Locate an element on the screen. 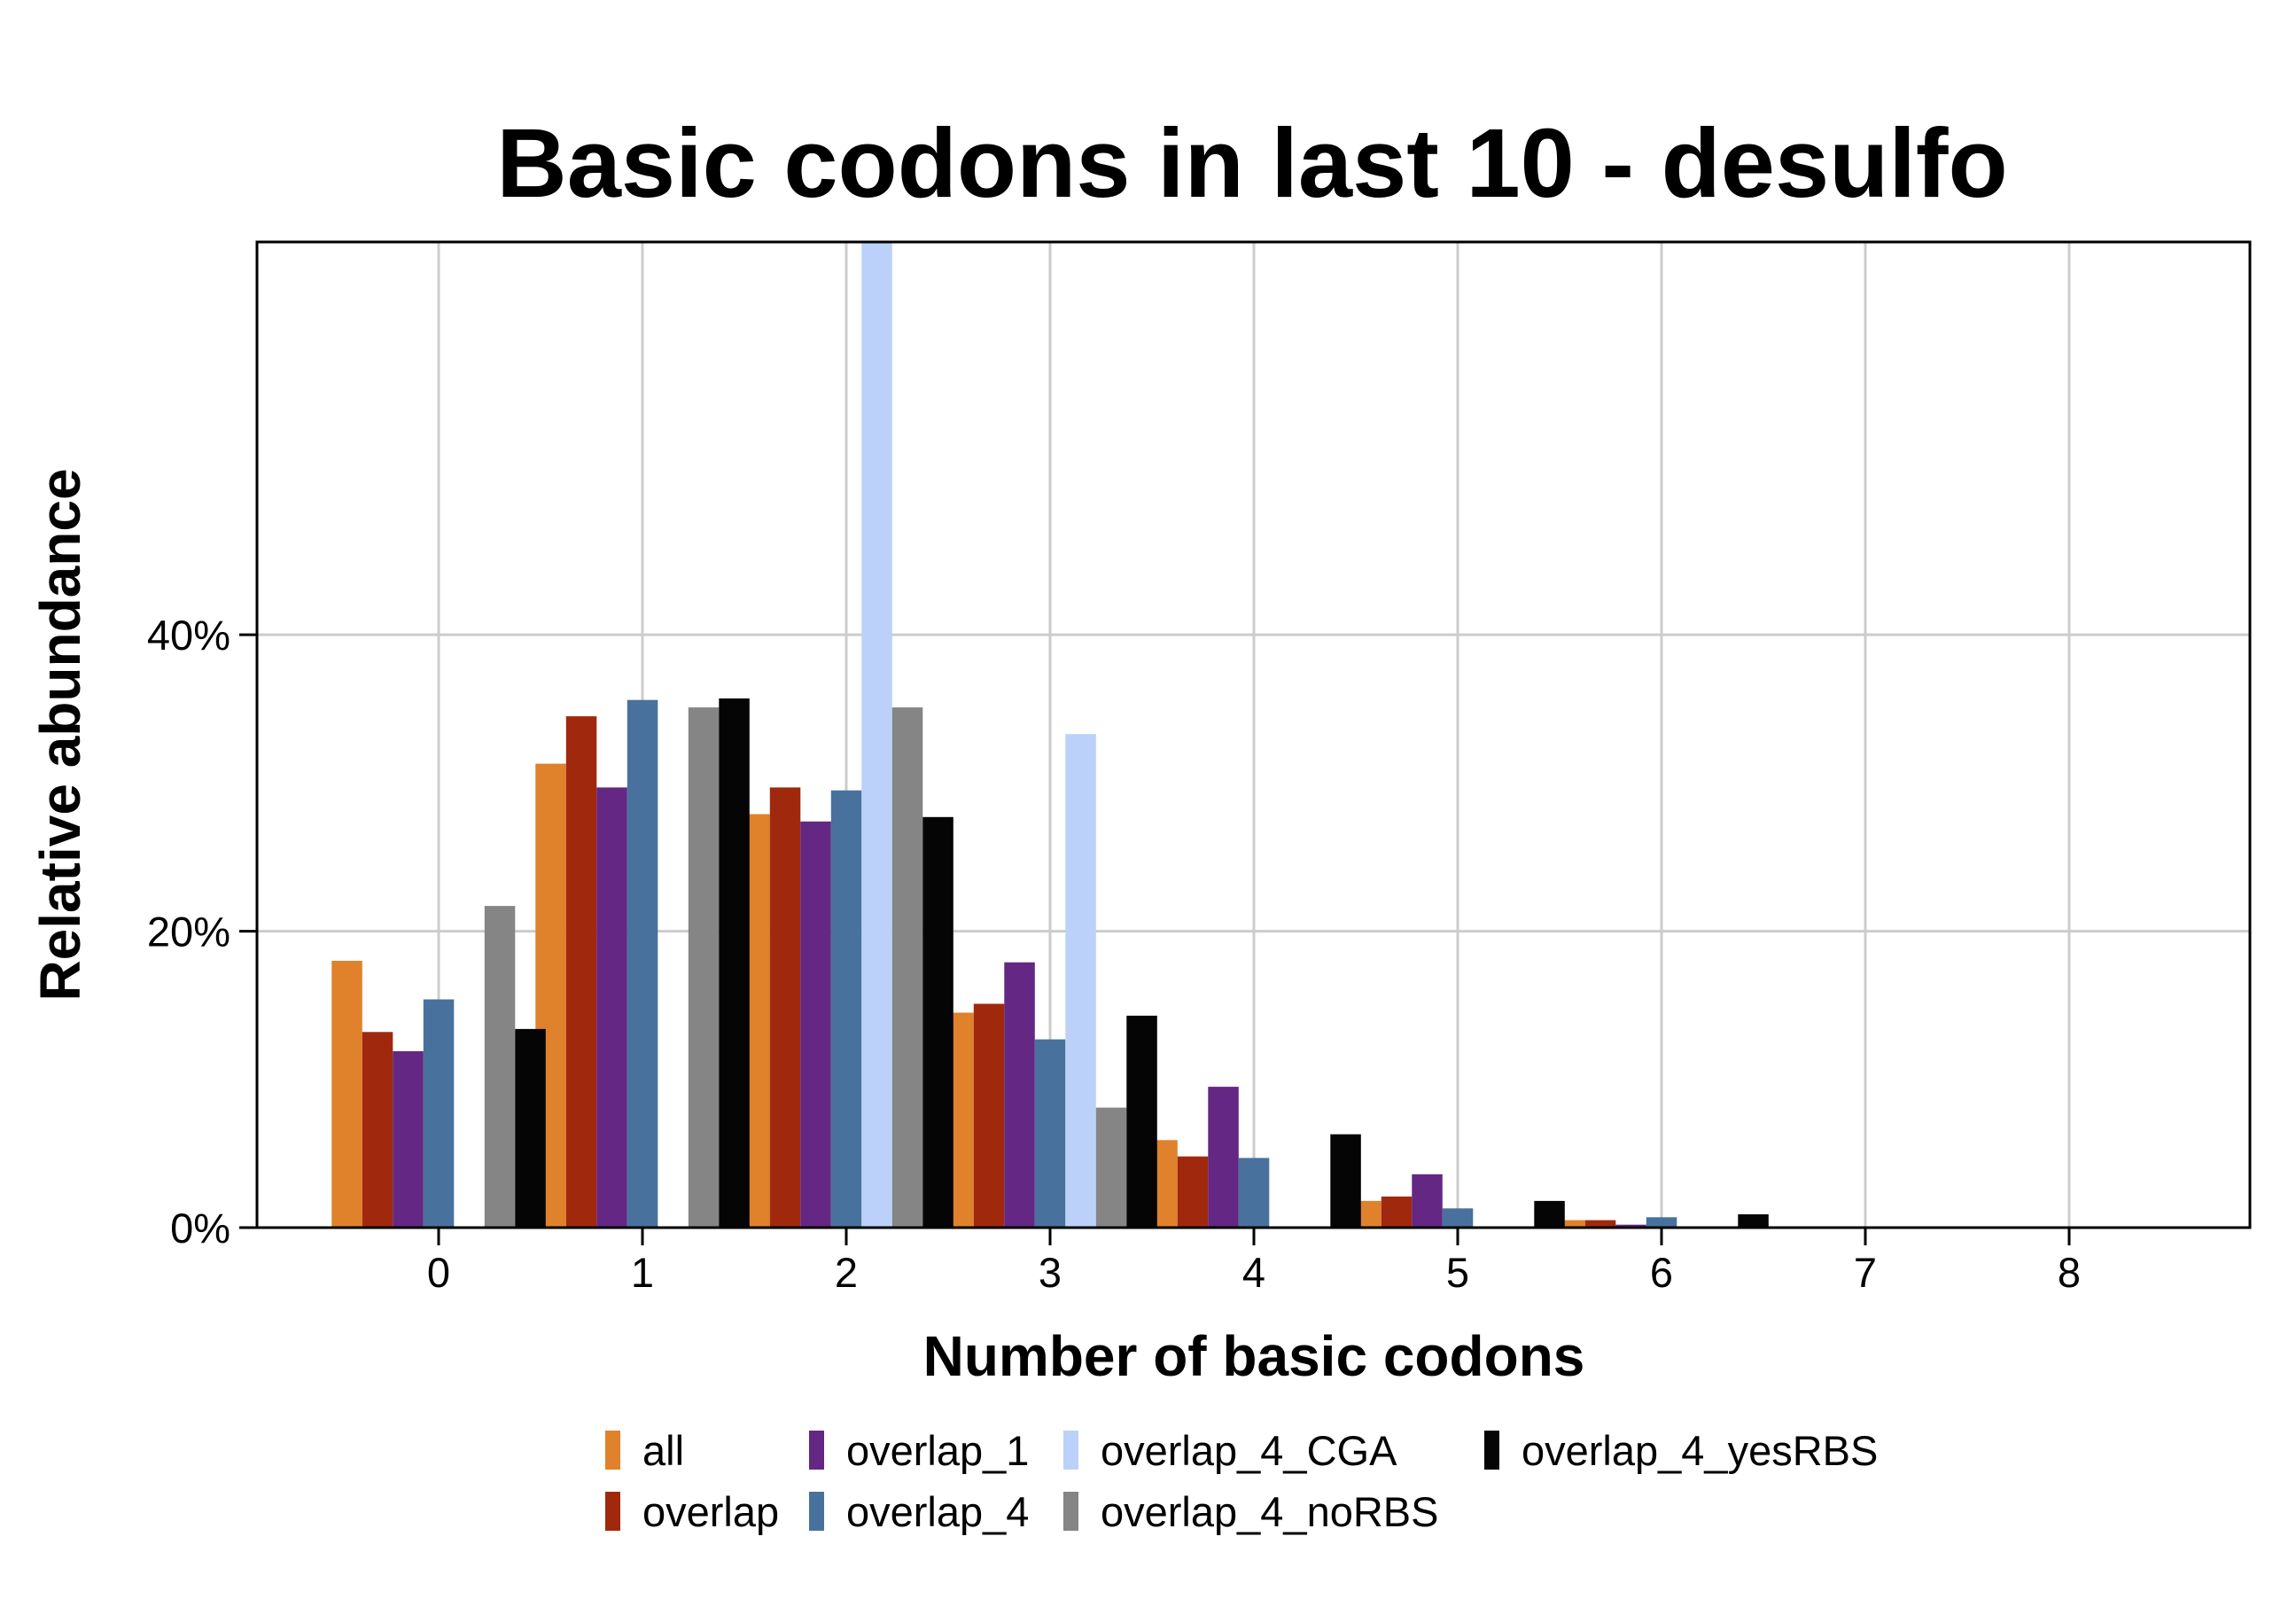  x-axis: 0 1 2 3 4 5 6 7 8 is located at coordinates (1254, 1262).